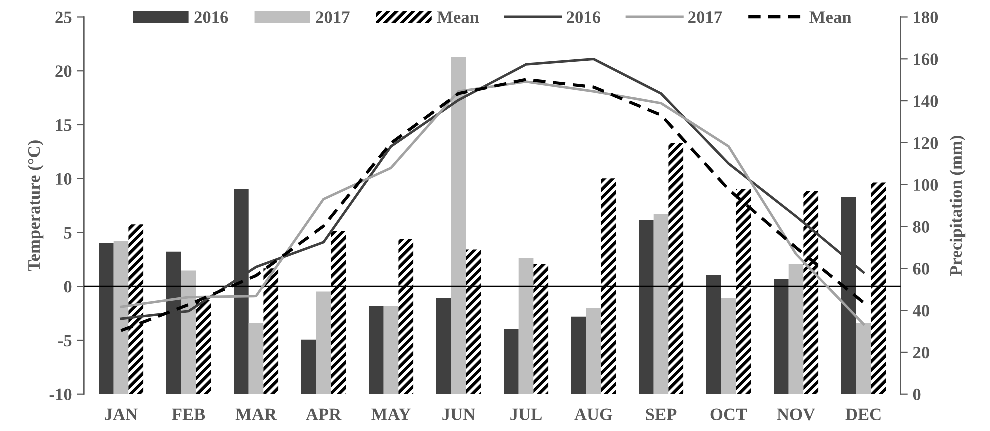 This screenshot has height=431, width=990. What do you see at coordinates (926, 60) in the screenshot?
I see `y2-tick-label: 160` at bounding box center [926, 60].